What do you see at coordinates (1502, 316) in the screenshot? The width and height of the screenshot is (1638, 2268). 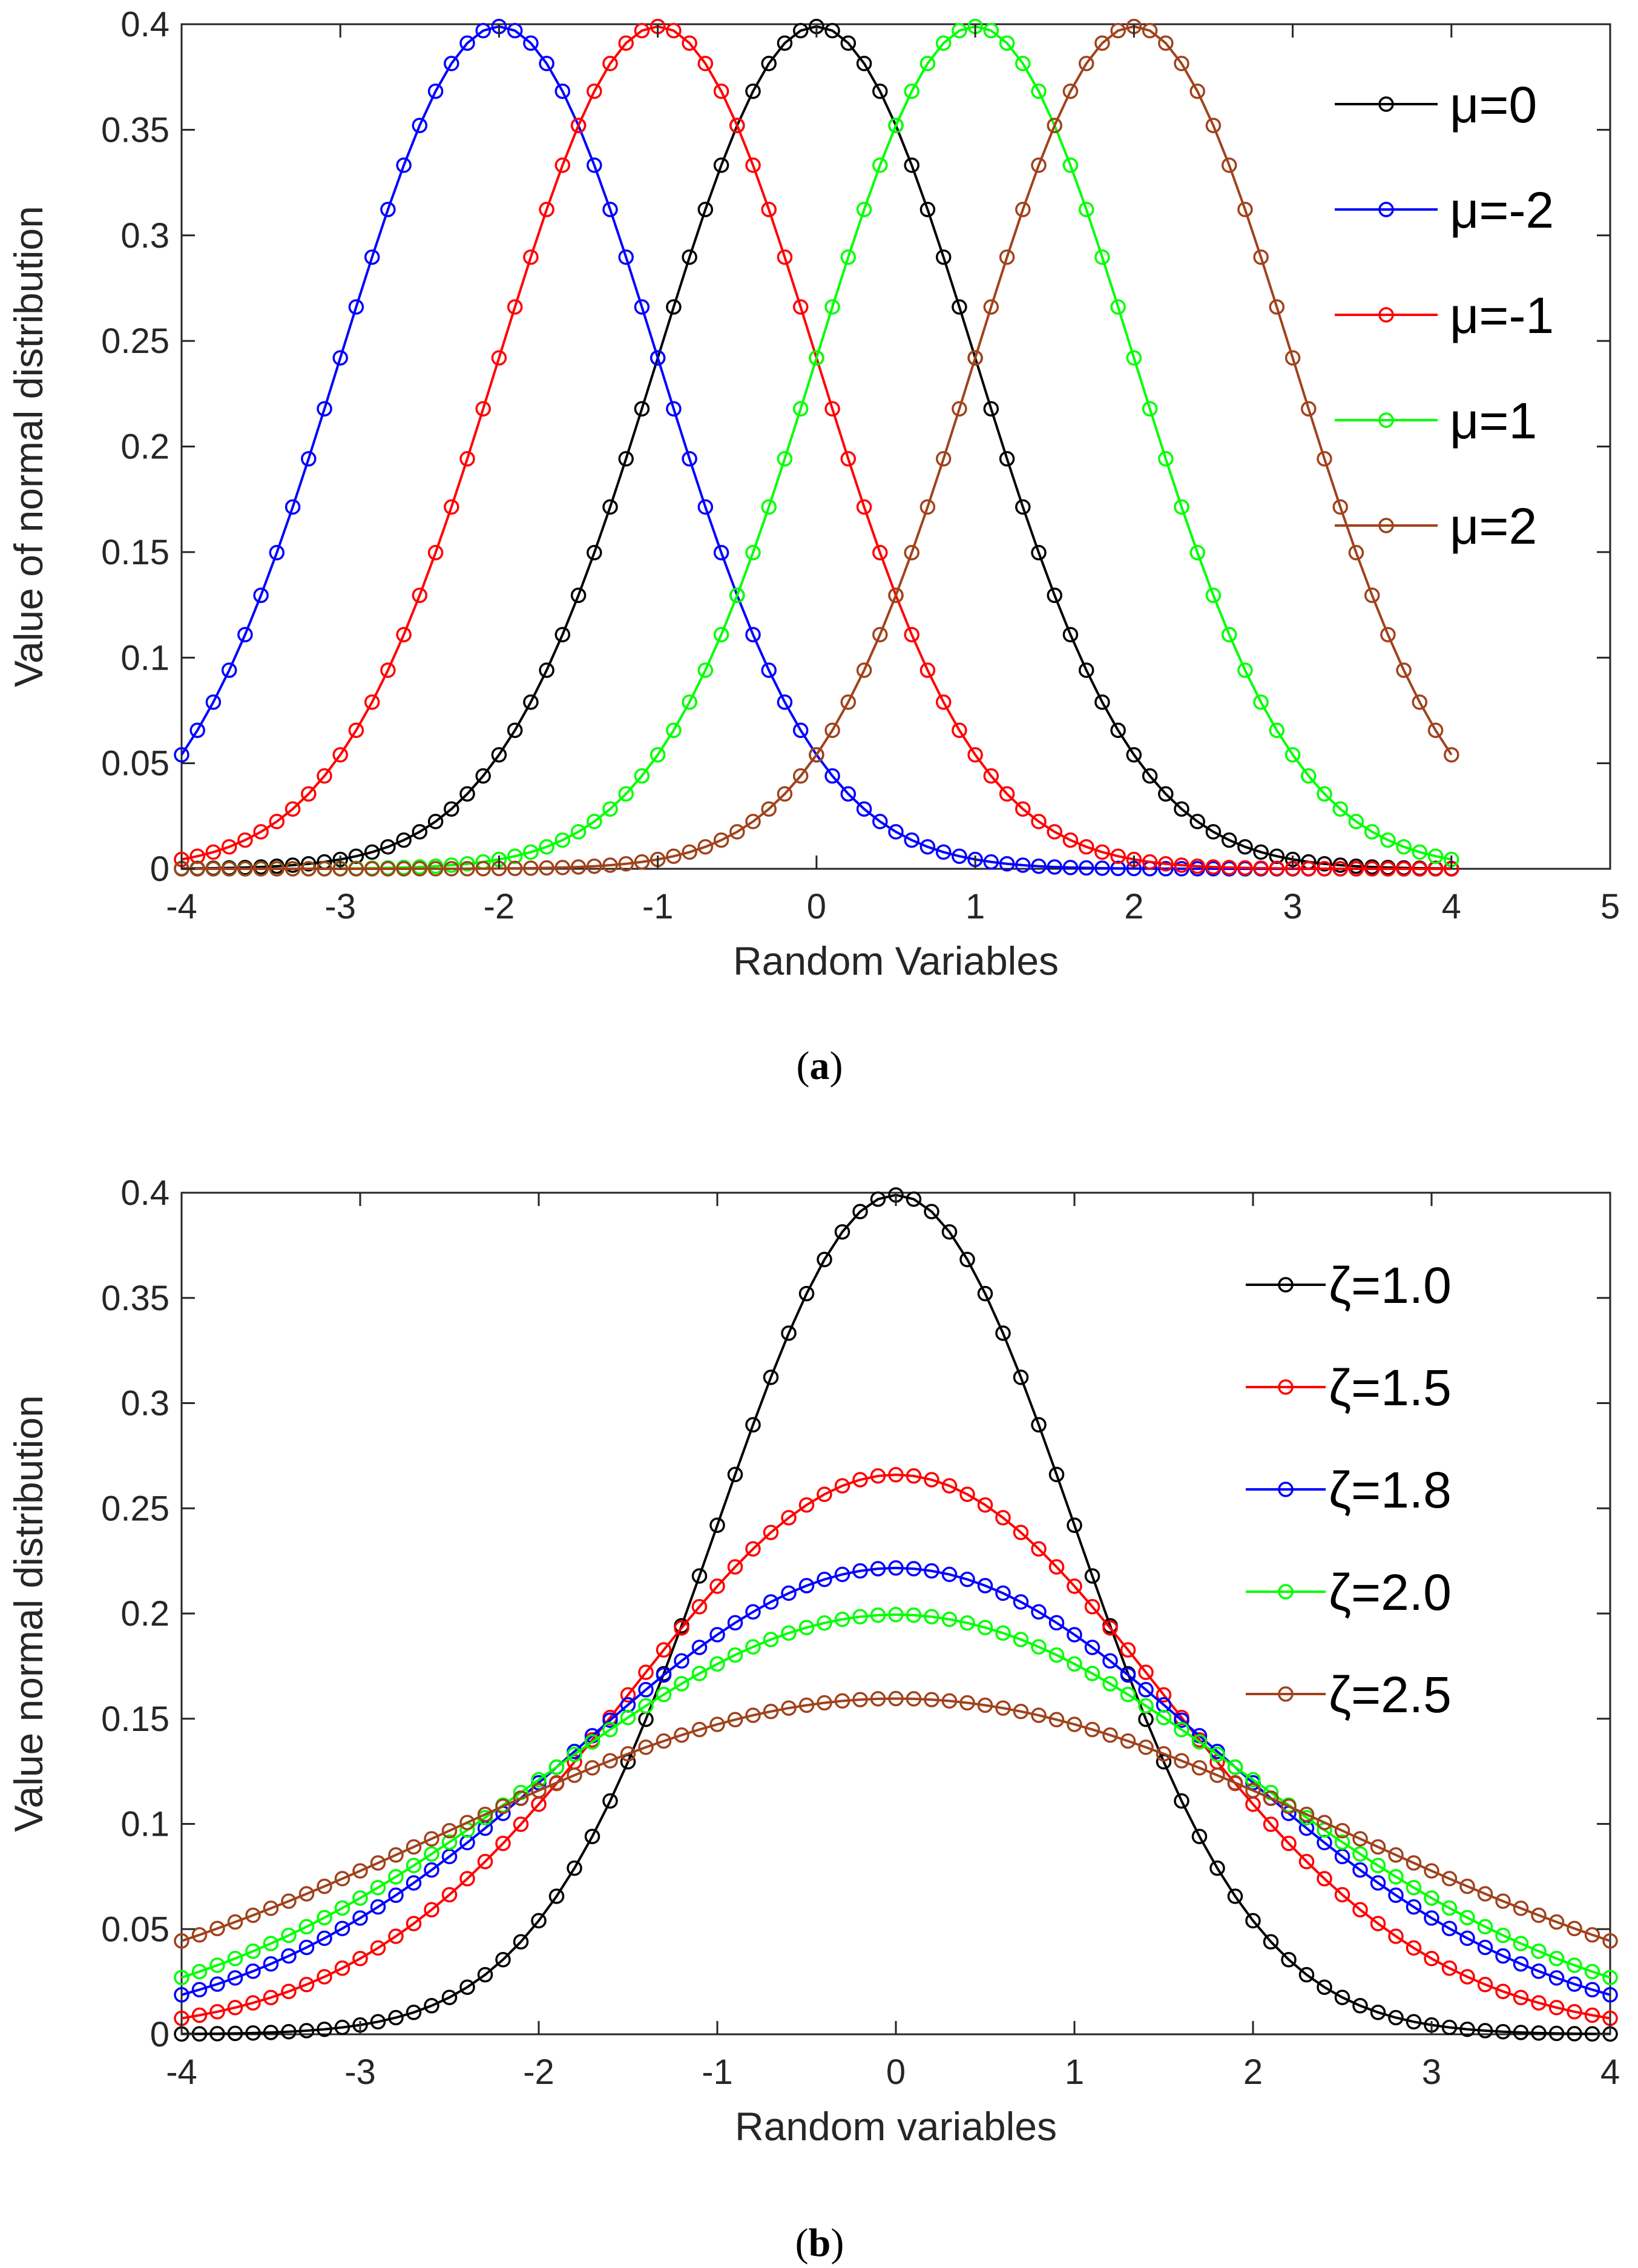 I see `legend-label: μ=-1` at bounding box center [1502, 316].